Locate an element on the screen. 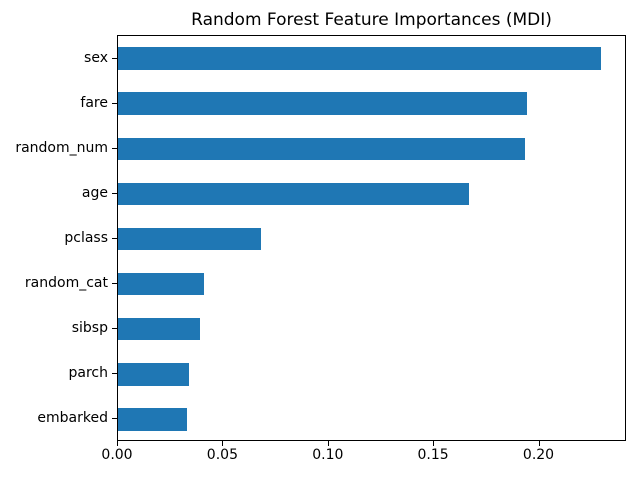  bar-random_cat is located at coordinates (161, 284).